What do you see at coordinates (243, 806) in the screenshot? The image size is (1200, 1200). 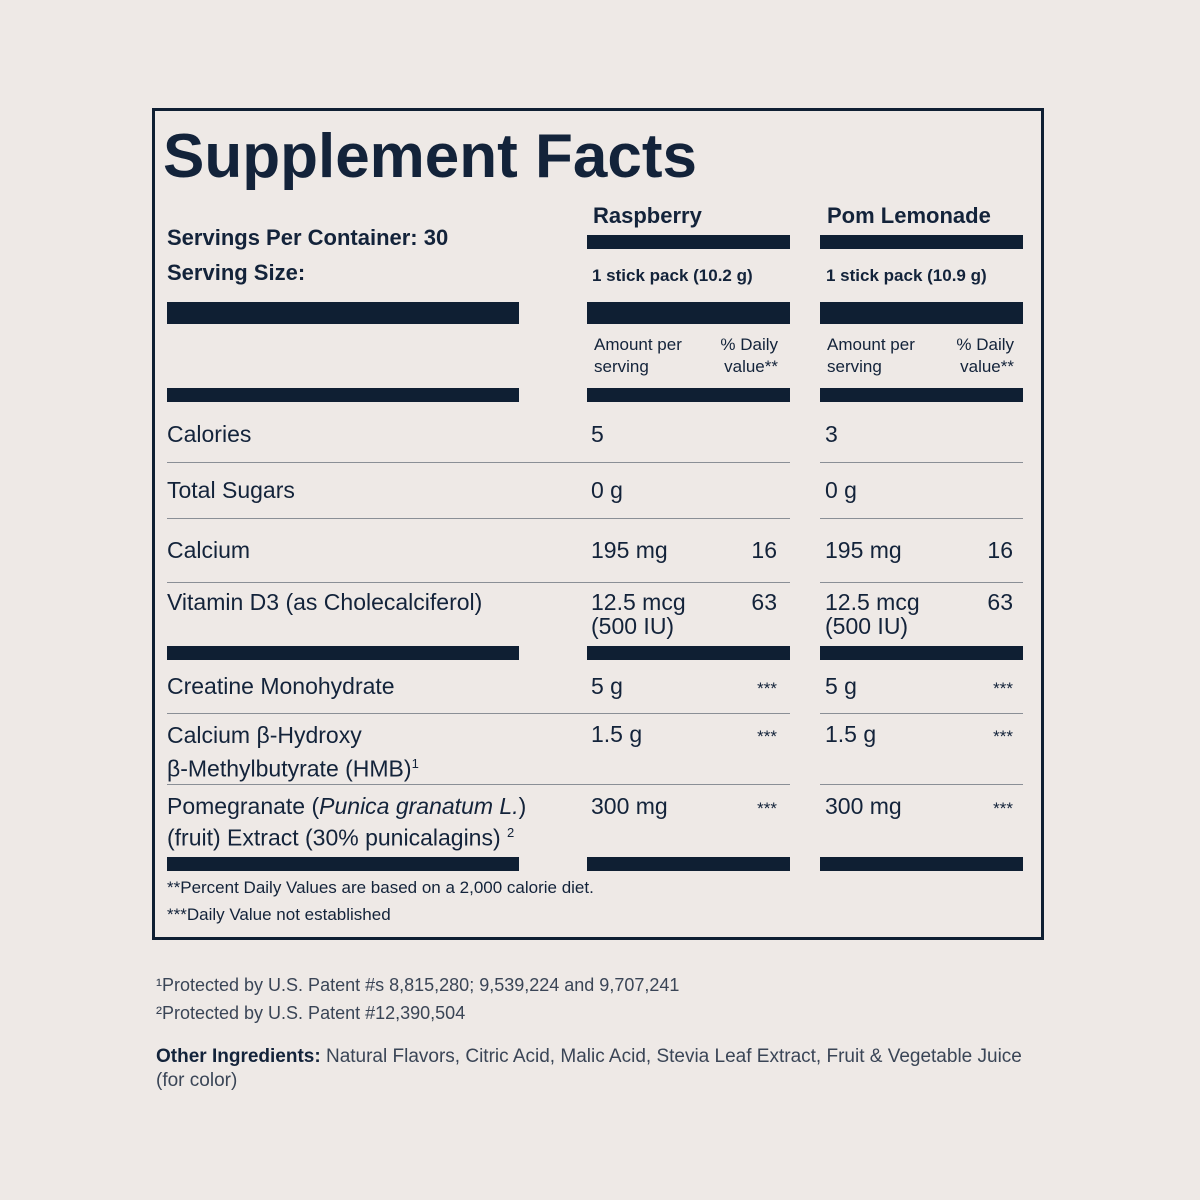 I see `row-name-part: Pomegranate (` at bounding box center [243, 806].